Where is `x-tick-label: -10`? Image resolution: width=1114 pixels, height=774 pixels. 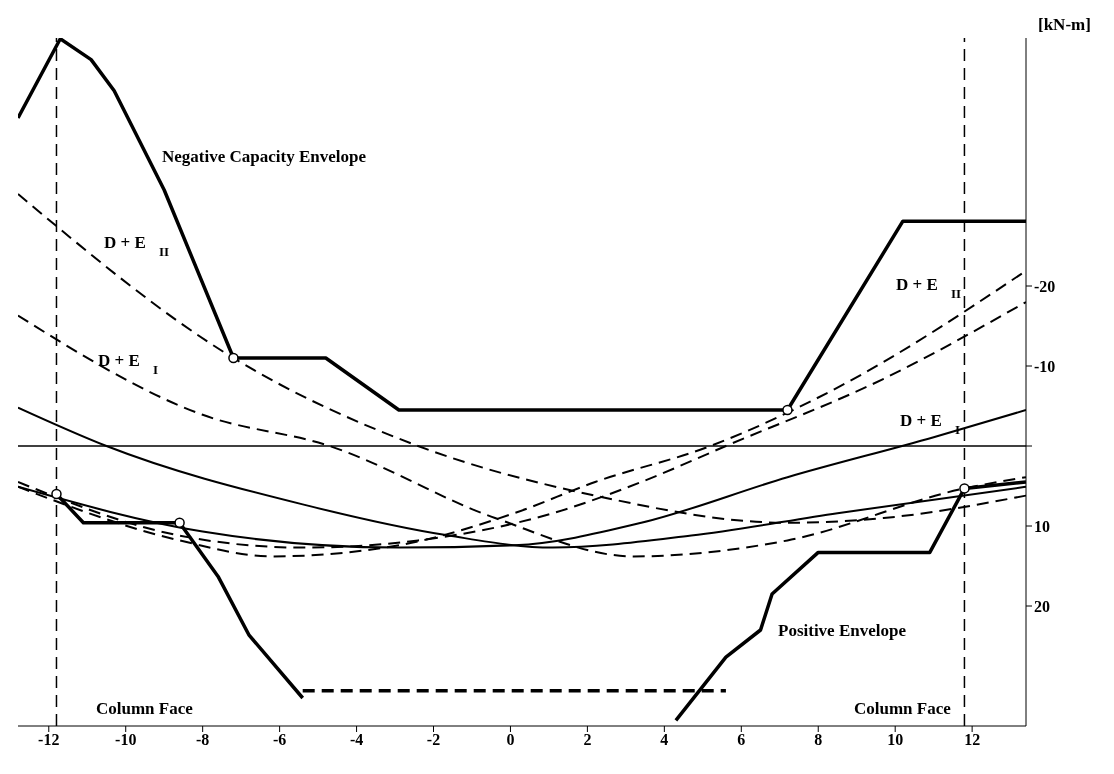
x-tick-label: -10 is located at coordinates (126, 740).